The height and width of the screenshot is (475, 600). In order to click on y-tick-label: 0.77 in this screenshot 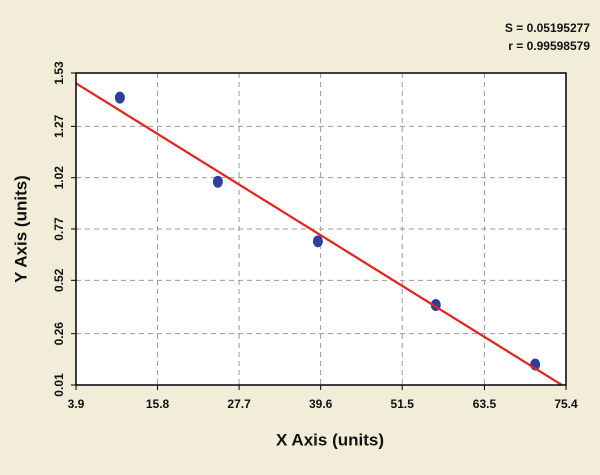, I will do `click(59, 229)`.